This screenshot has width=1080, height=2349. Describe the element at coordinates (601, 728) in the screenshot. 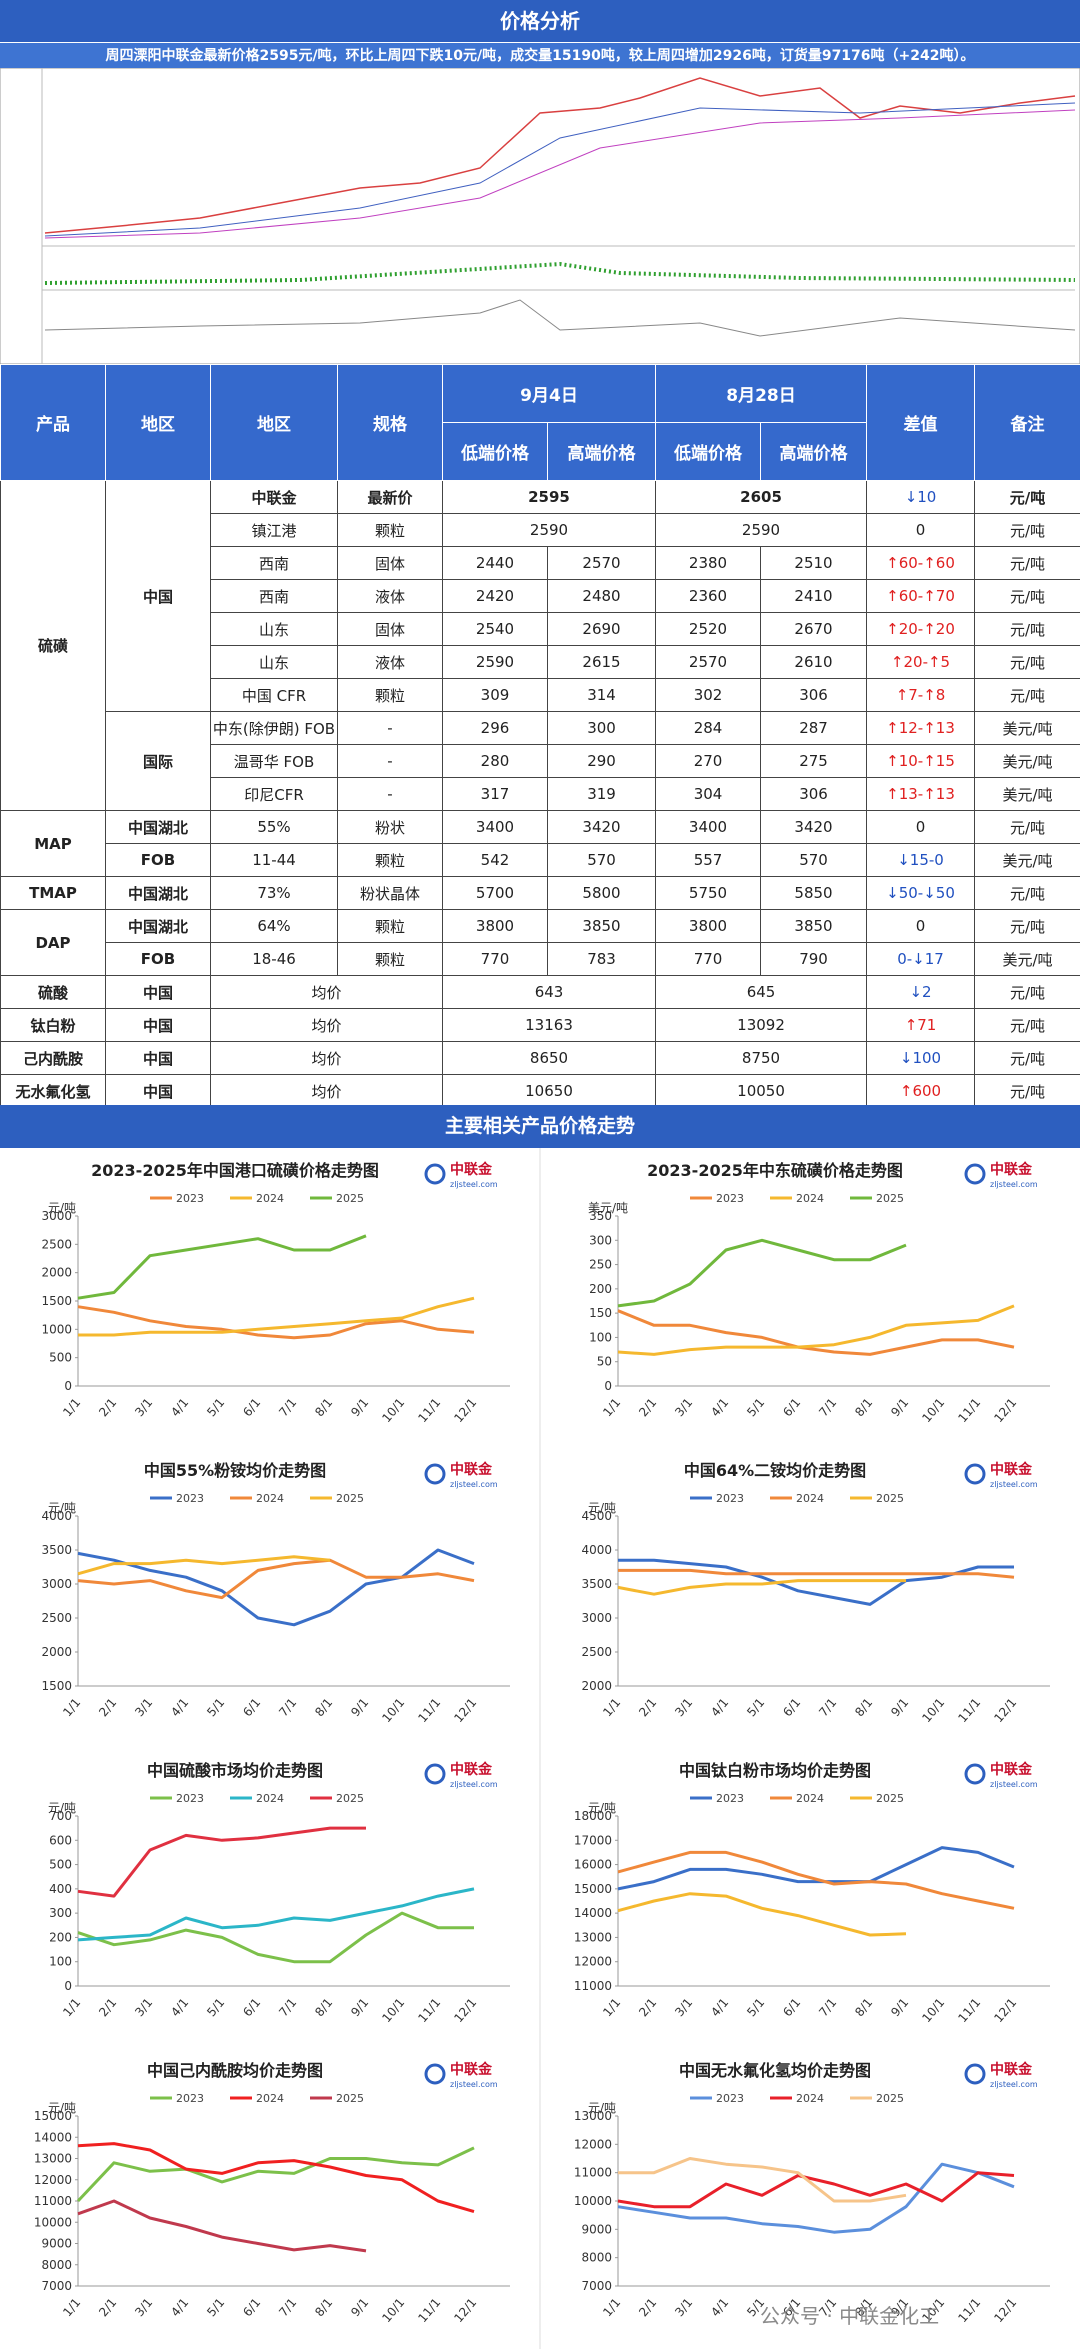

I see `table-cell: 300` at that location.